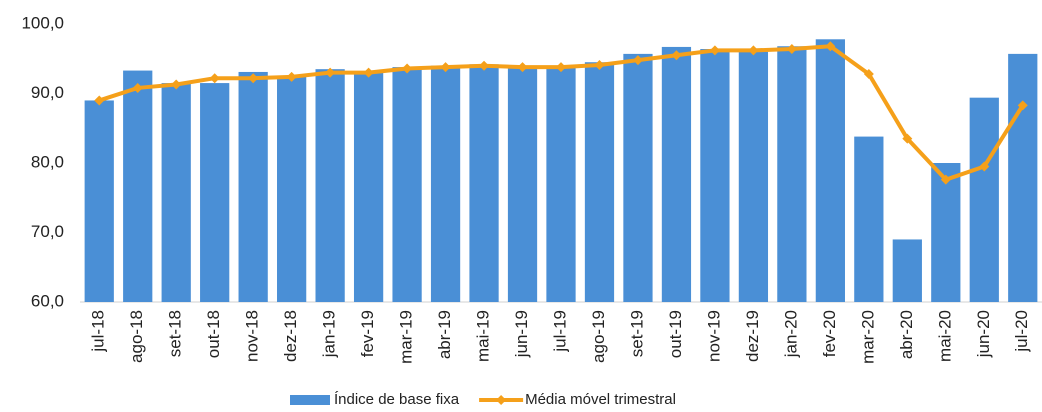 This screenshot has width=1042, height=412. I want to click on x-tick-label: abr-20, so click(906, 334).